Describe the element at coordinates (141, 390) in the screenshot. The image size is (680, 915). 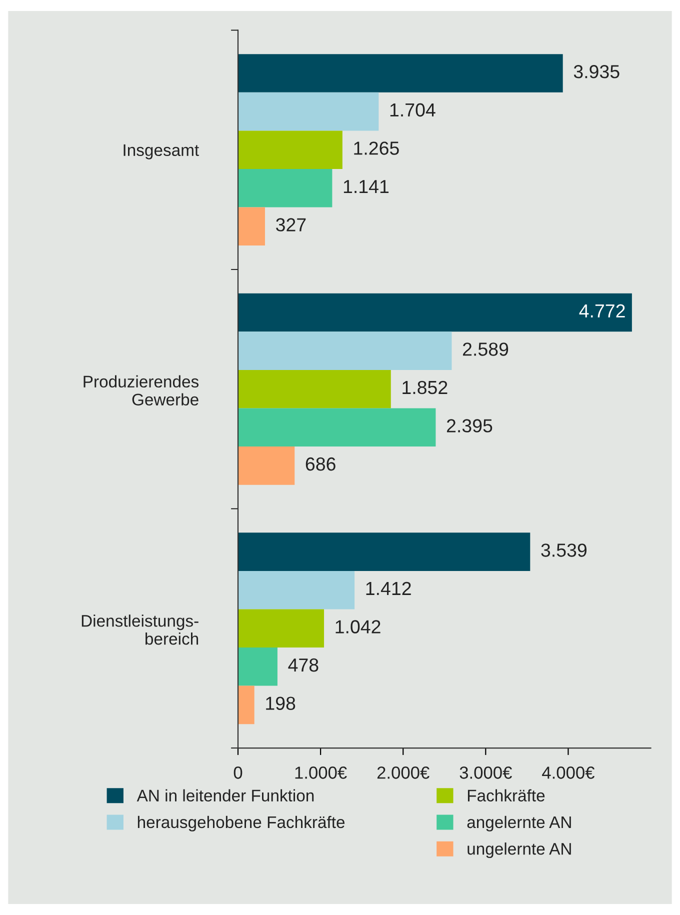
I see `y-tick-label: Produzierendes Gewerbe` at that location.